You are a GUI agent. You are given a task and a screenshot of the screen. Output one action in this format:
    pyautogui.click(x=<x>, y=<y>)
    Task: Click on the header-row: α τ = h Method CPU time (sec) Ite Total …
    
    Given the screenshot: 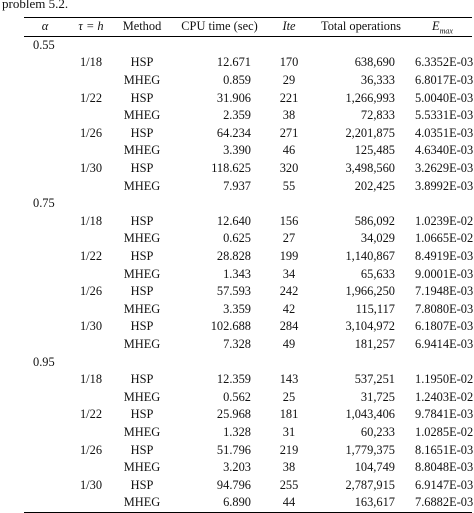 What is the action you would take?
    pyautogui.click(x=248, y=27)
    